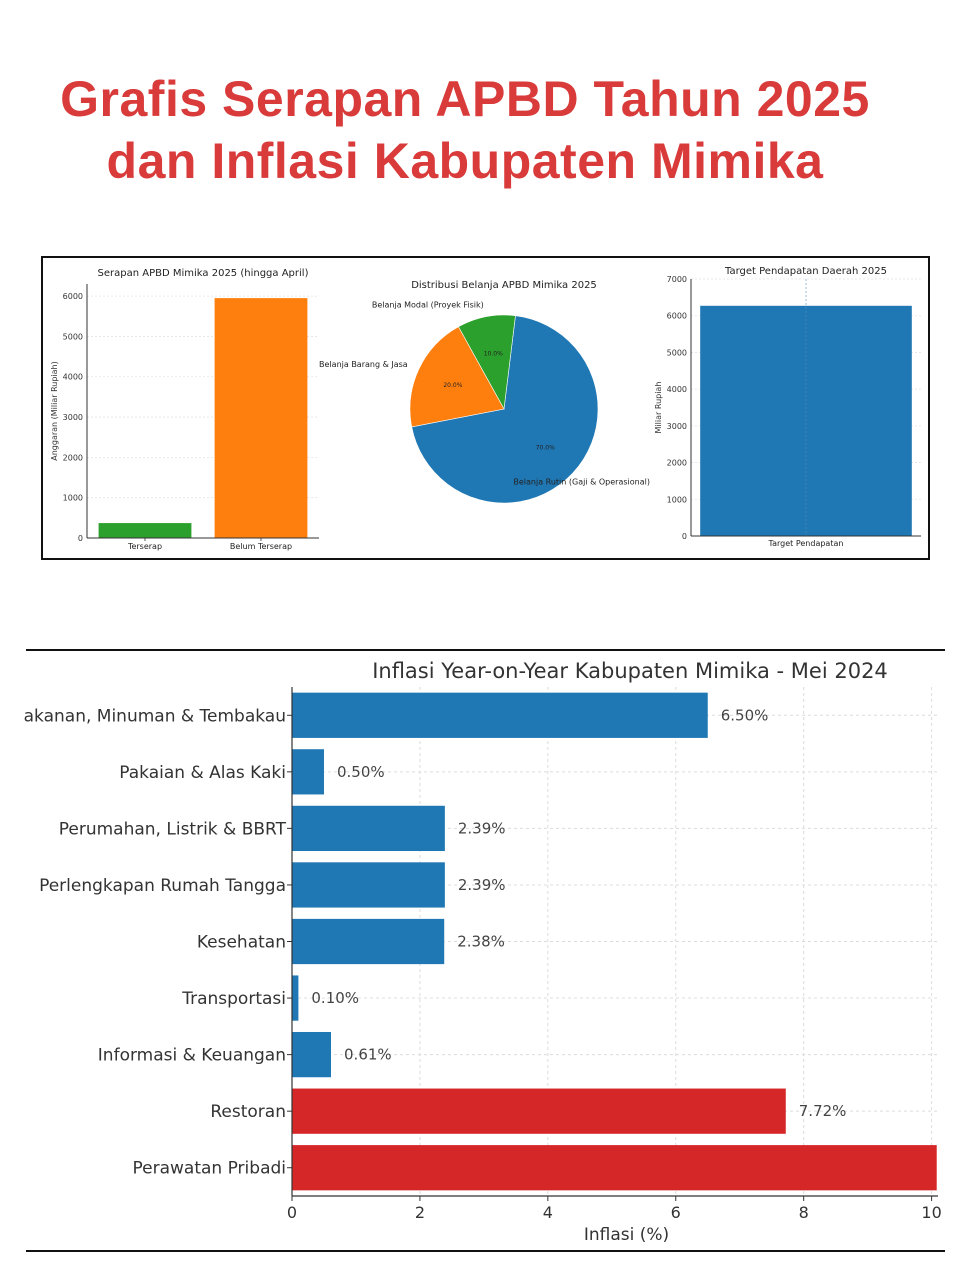 Image resolution: width=971 pixels, height=1280 pixels. I want to click on chart4-value-label: 6.50%, so click(745, 715).